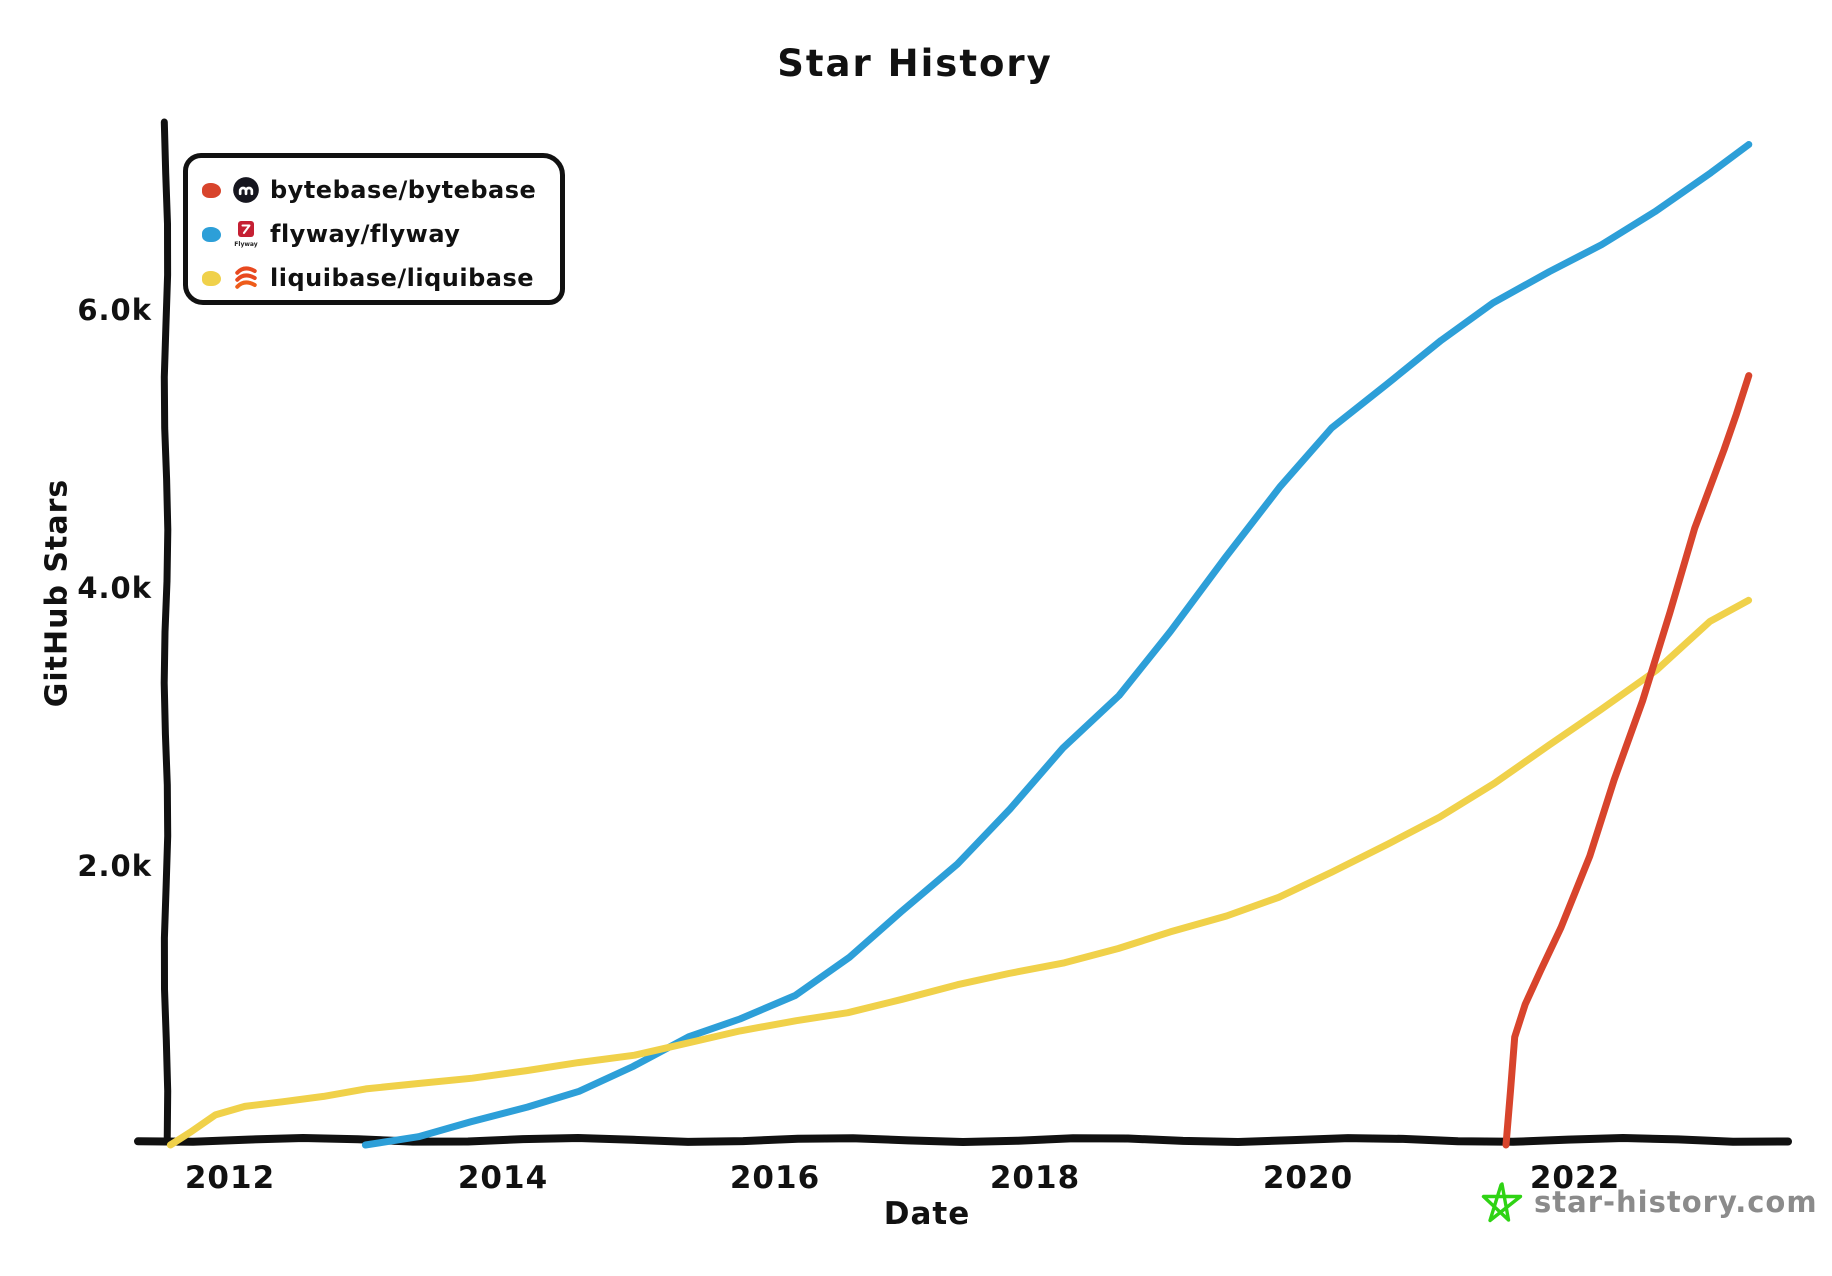 The height and width of the screenshot is (1276, 1832). What do you see at coordinates (403, 190) in the screenshot?
I see `legend-label-bytebase: bytebase/bytebase` at bounding box center [403, 190].